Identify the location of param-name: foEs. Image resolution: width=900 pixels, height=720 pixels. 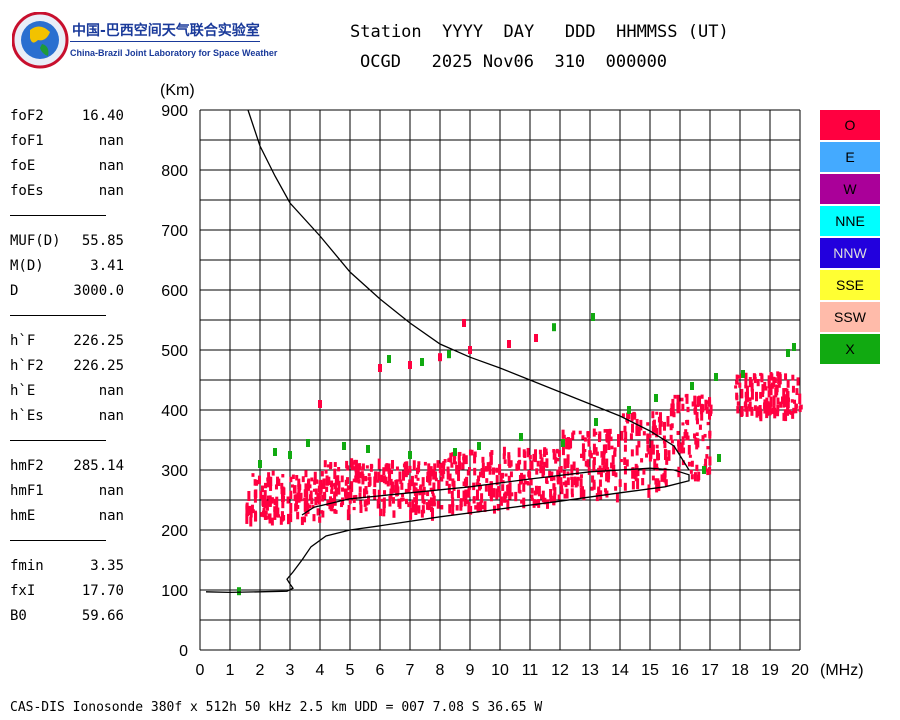
(27, 191).